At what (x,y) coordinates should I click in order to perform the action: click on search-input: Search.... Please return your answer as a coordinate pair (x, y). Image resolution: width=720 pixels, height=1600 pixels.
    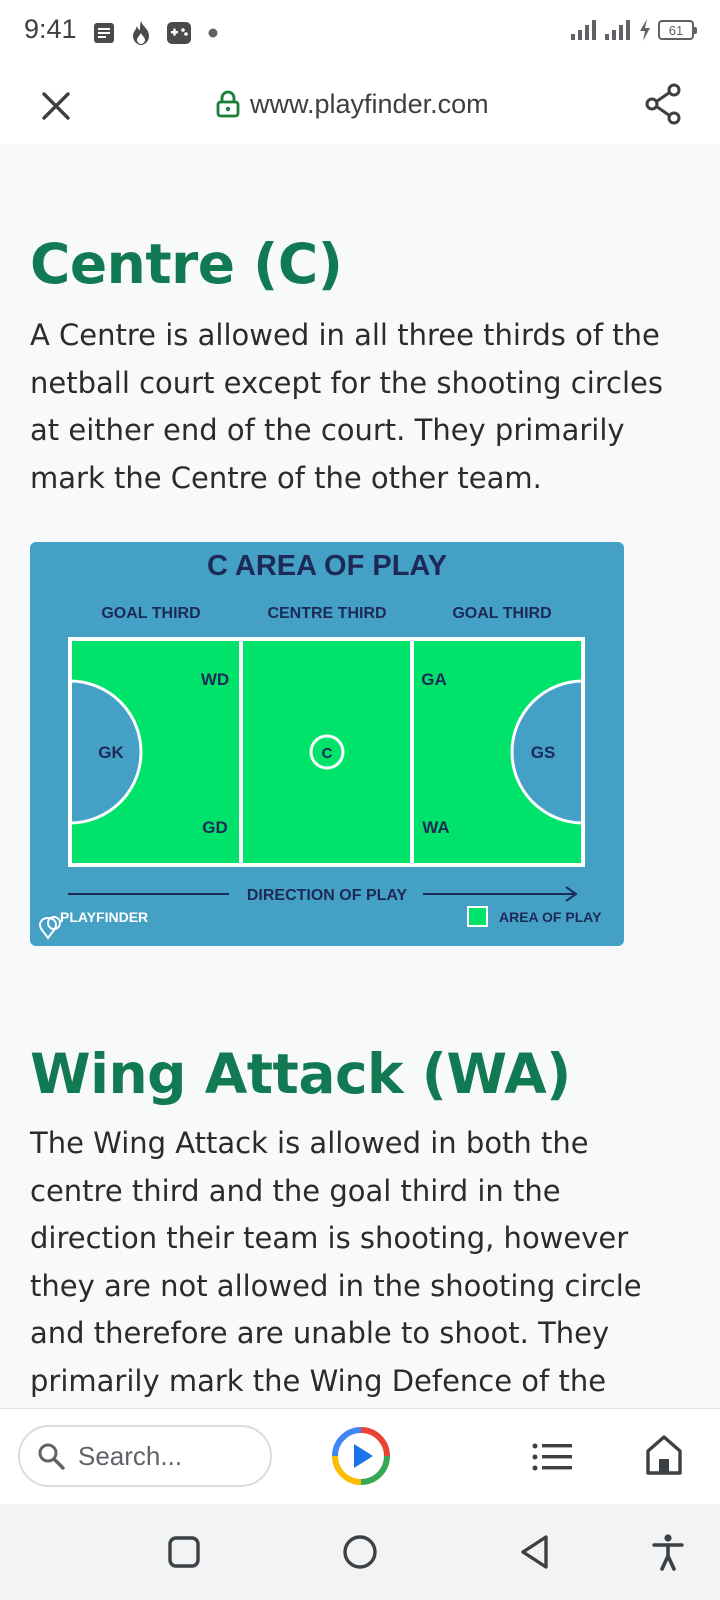
    Looking at the image, I should click on (145, 1456).